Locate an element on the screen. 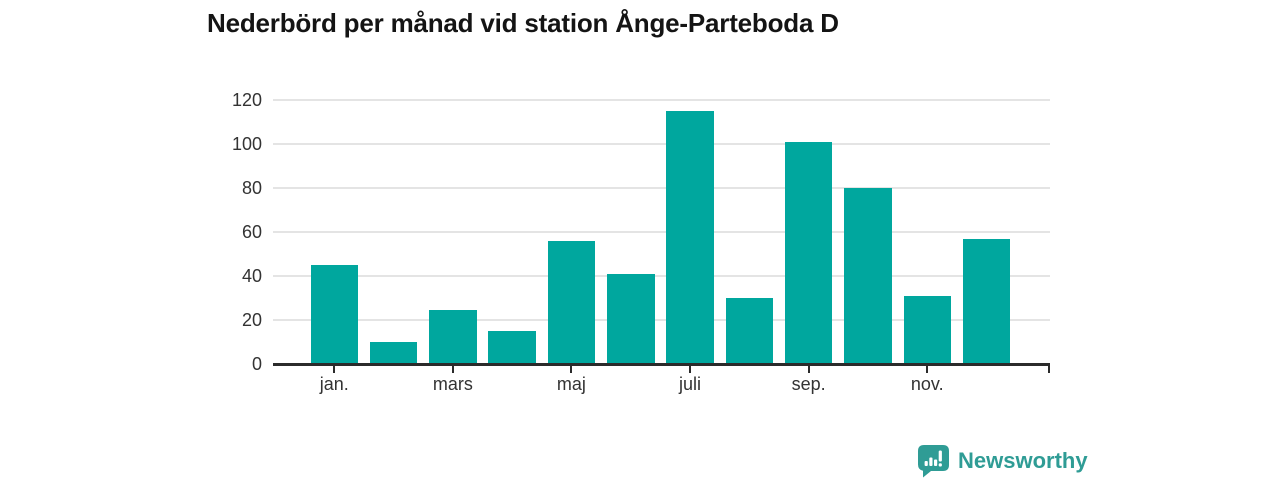  y-axis-tick-label: 120 is located at coordinates (246, 100).